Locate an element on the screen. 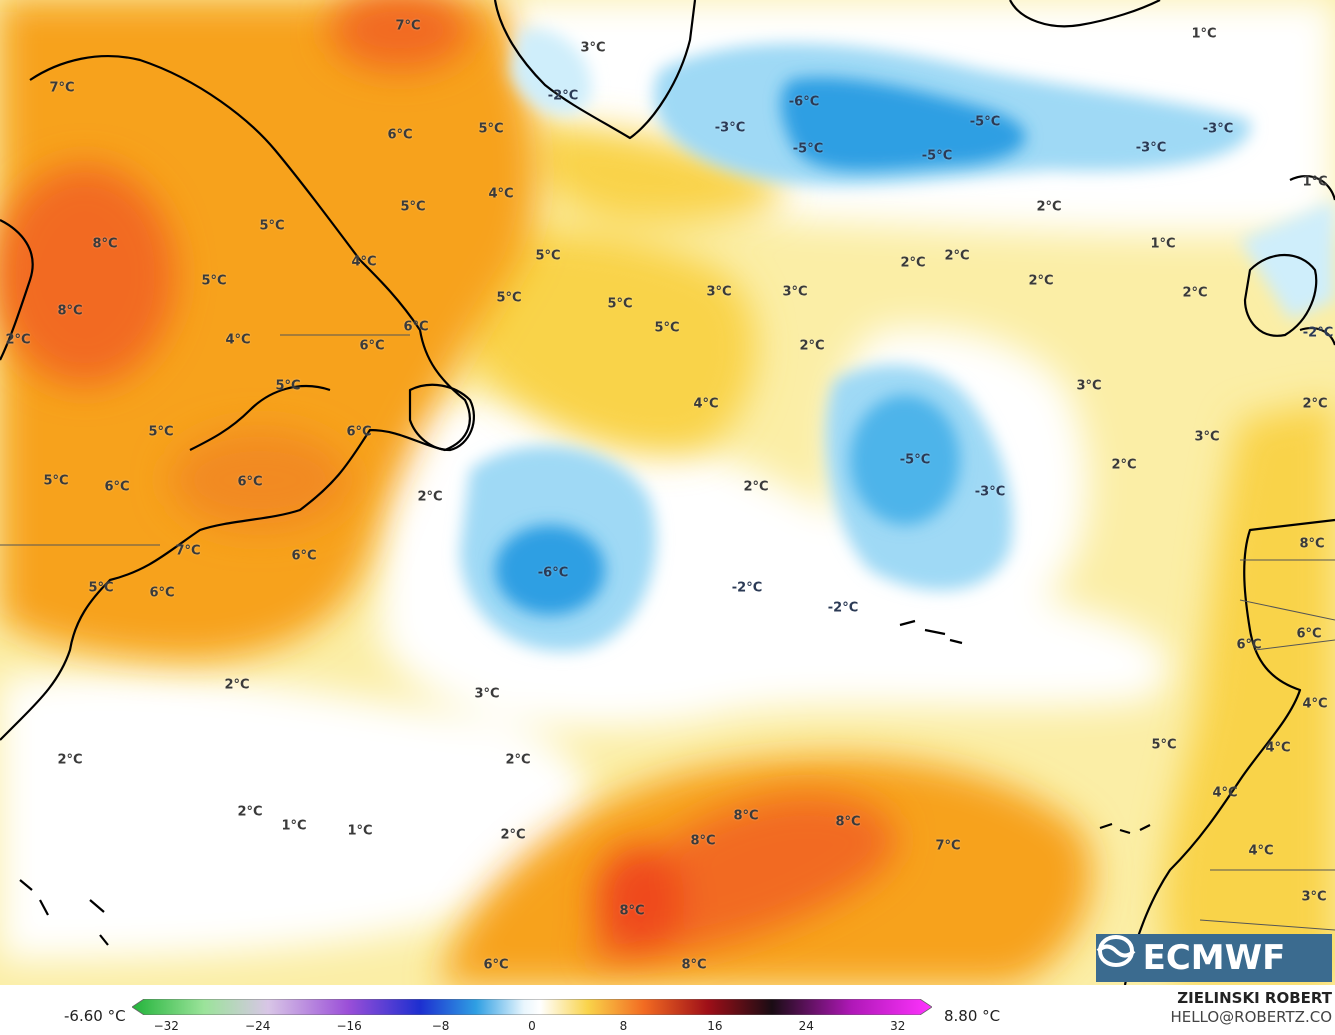  author-email: HELLO@ROBERTZ.CO is located at coordinates (1251, 1017).